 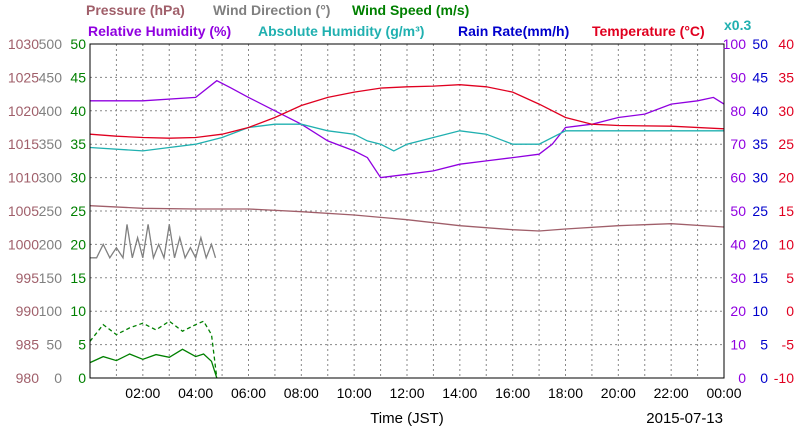 What do you see at coordinates (23, 44) in the screenshot?
I see `y-tick-label-pressure: 1030` at bounding box center [23, 44].